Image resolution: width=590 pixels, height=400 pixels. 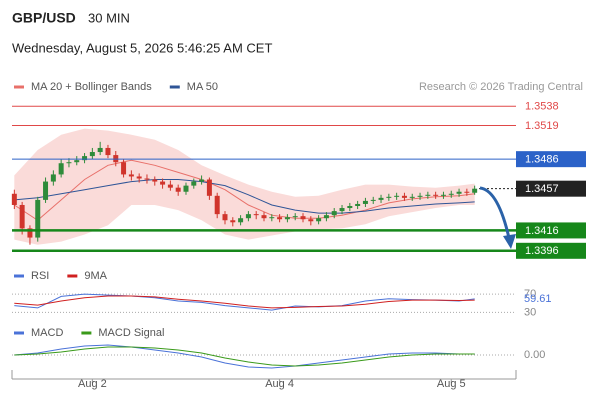 What do you see at coordinates (95, 276) in the screenshot?
I see `legend-label: 9MA` at bounding box center [95, 276].